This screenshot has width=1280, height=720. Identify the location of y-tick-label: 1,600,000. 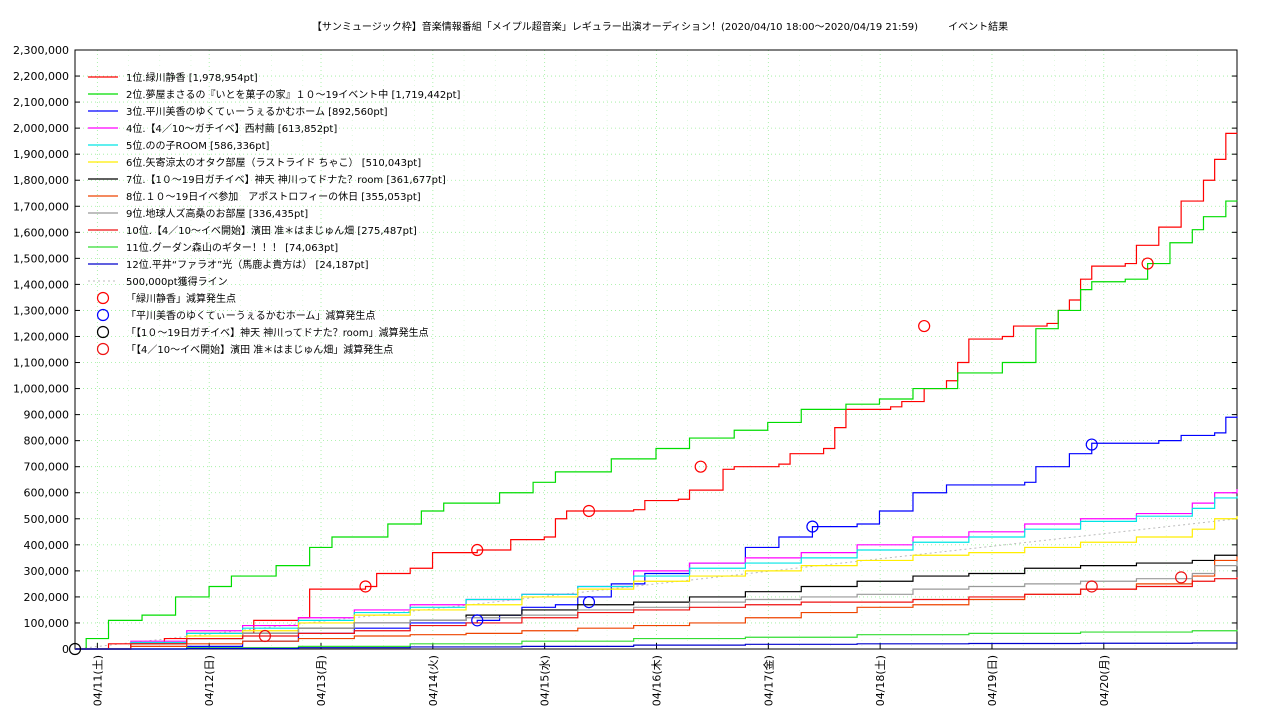
(41, 232).